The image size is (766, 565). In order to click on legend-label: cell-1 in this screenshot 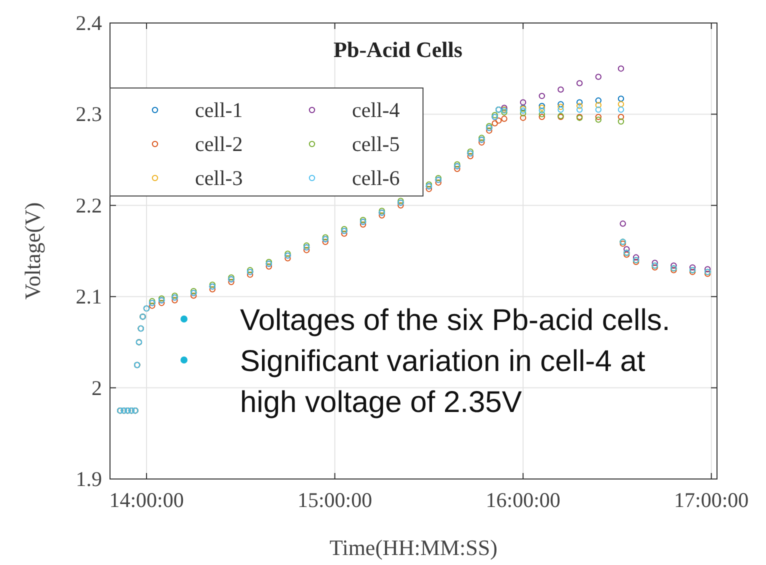, I will do `click(219, 110)`.